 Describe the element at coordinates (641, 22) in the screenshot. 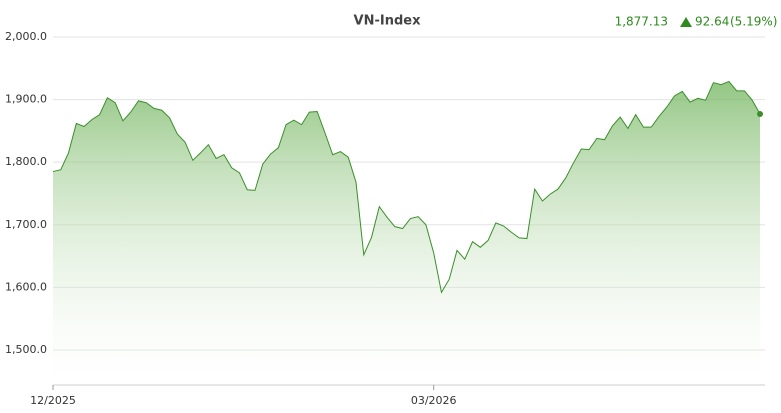

I see `last-value: 1,877.13` at that location.